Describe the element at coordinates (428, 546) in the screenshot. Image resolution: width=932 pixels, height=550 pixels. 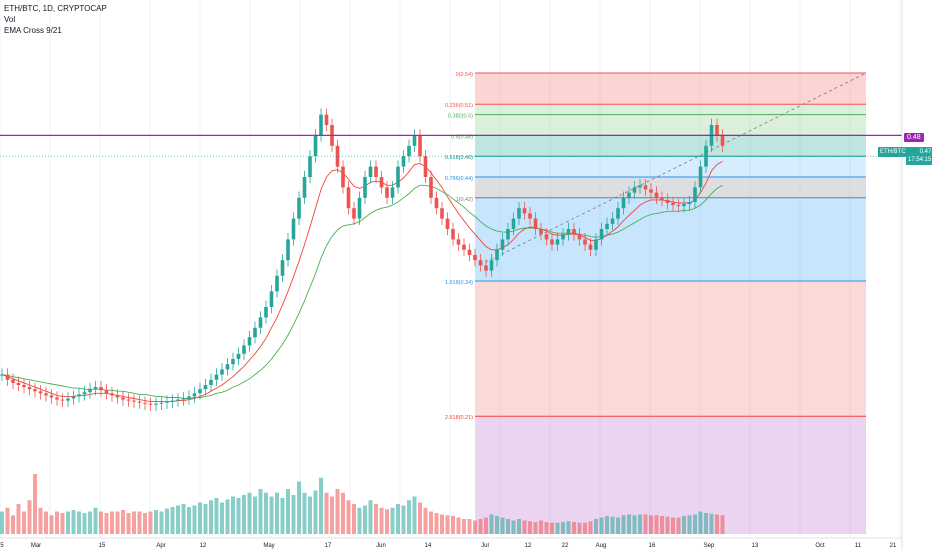
I see `time-tick-label: 14` at that location.